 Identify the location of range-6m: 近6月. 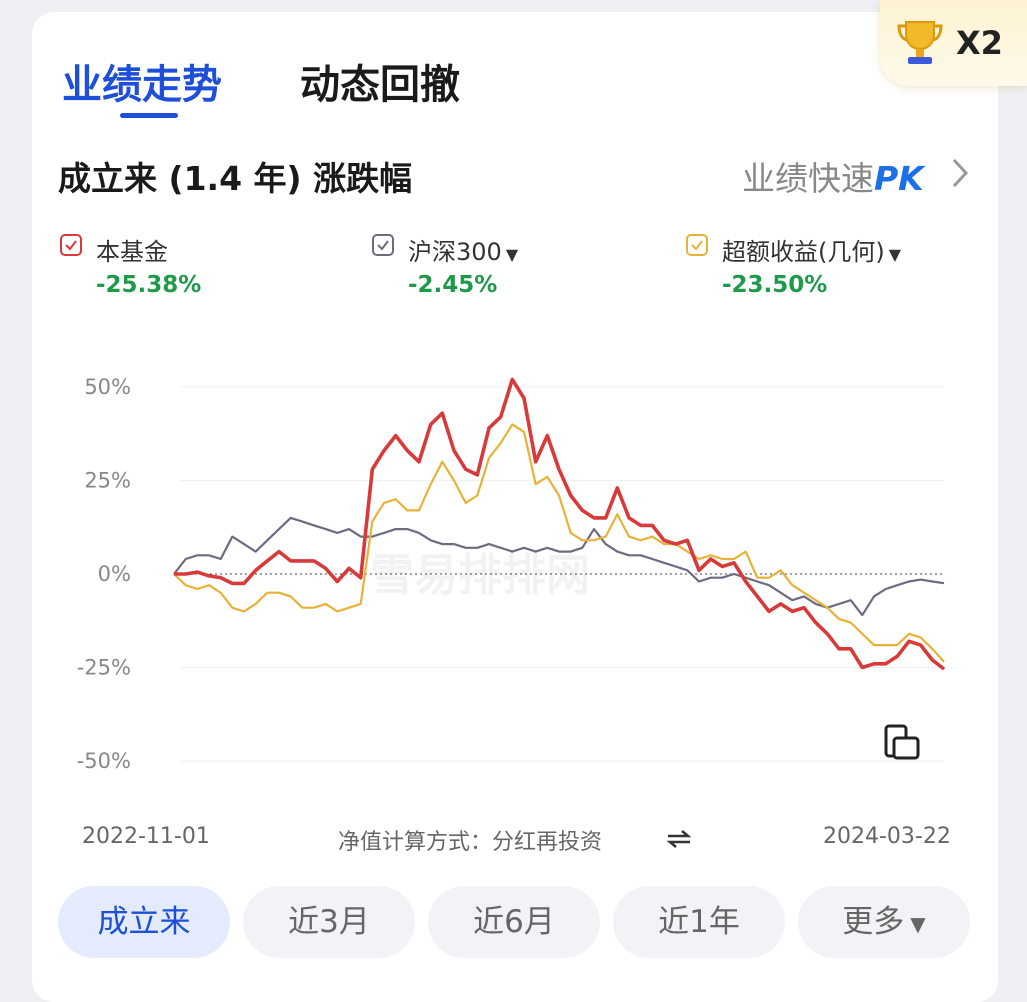
(514, 922).